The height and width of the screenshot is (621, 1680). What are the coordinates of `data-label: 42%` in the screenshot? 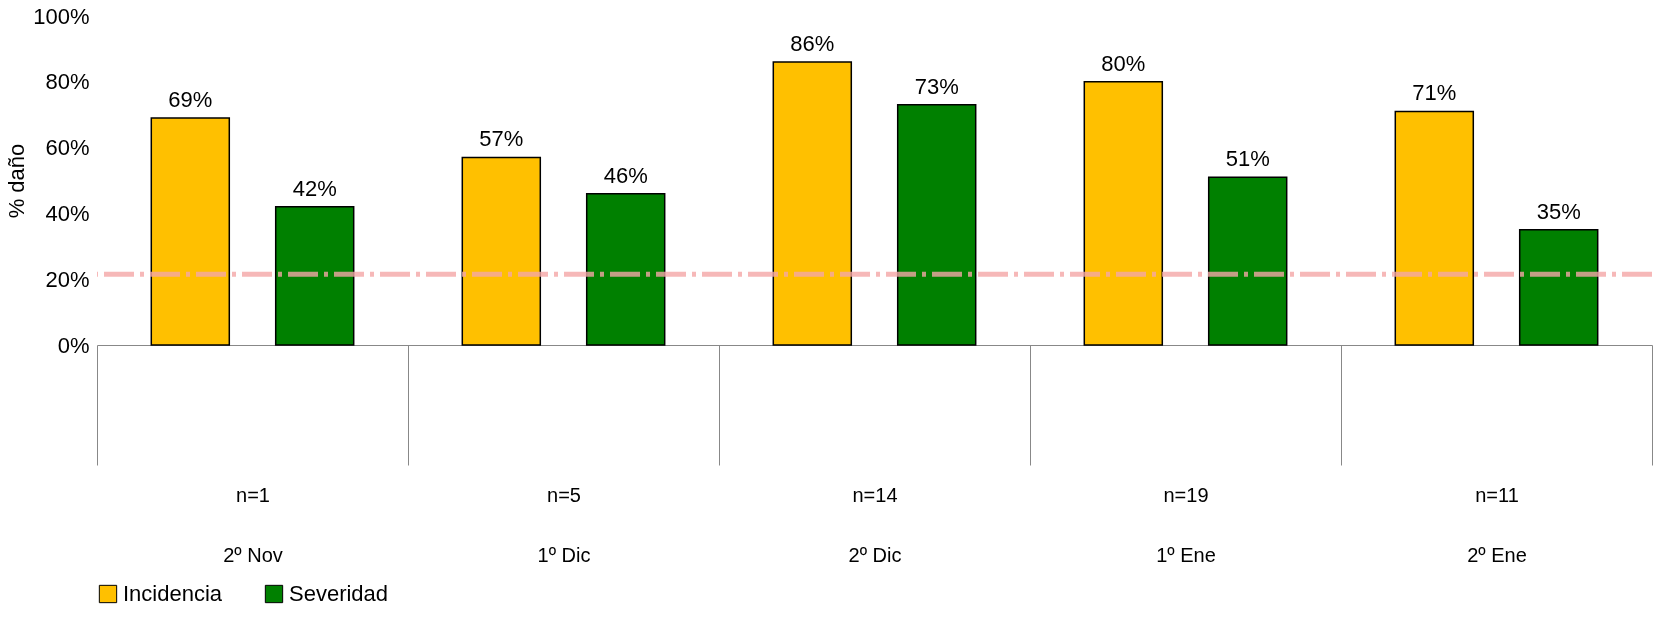 It's located at (314, 188).